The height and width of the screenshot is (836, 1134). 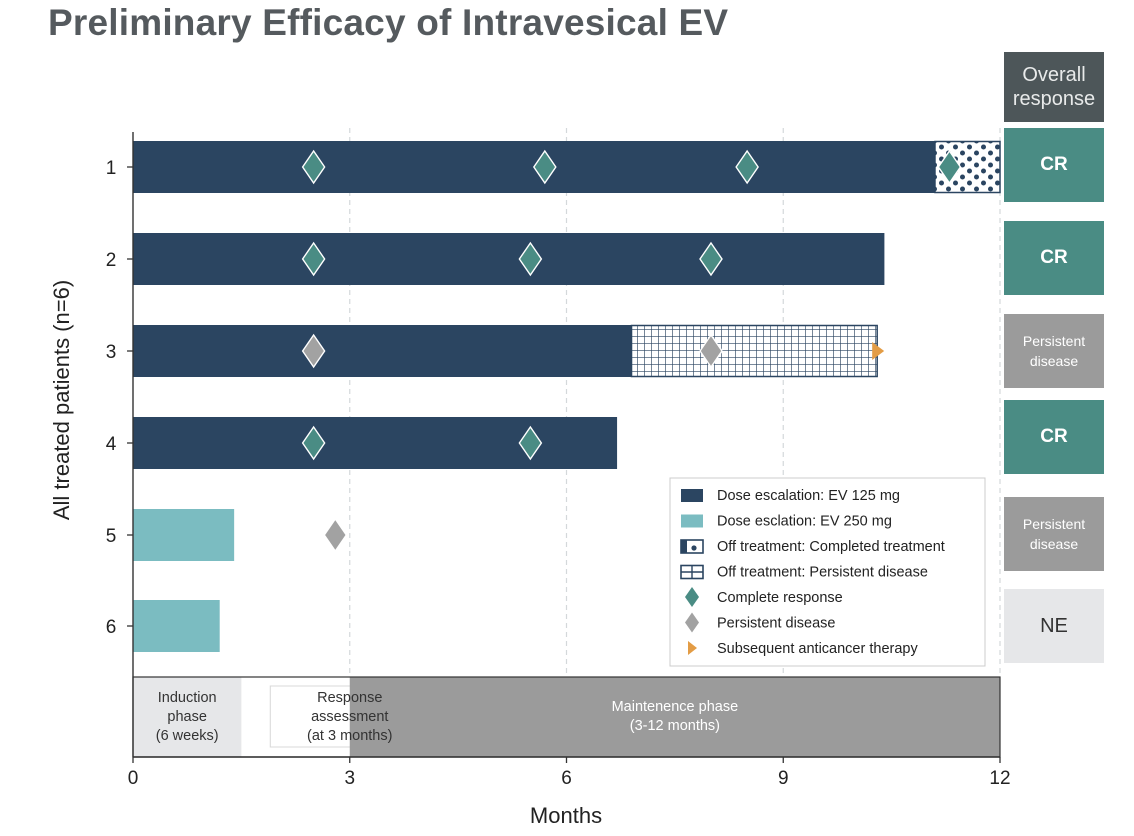 I want to click on response-box-3: Persistent disease, so click(x=1054, y=351).